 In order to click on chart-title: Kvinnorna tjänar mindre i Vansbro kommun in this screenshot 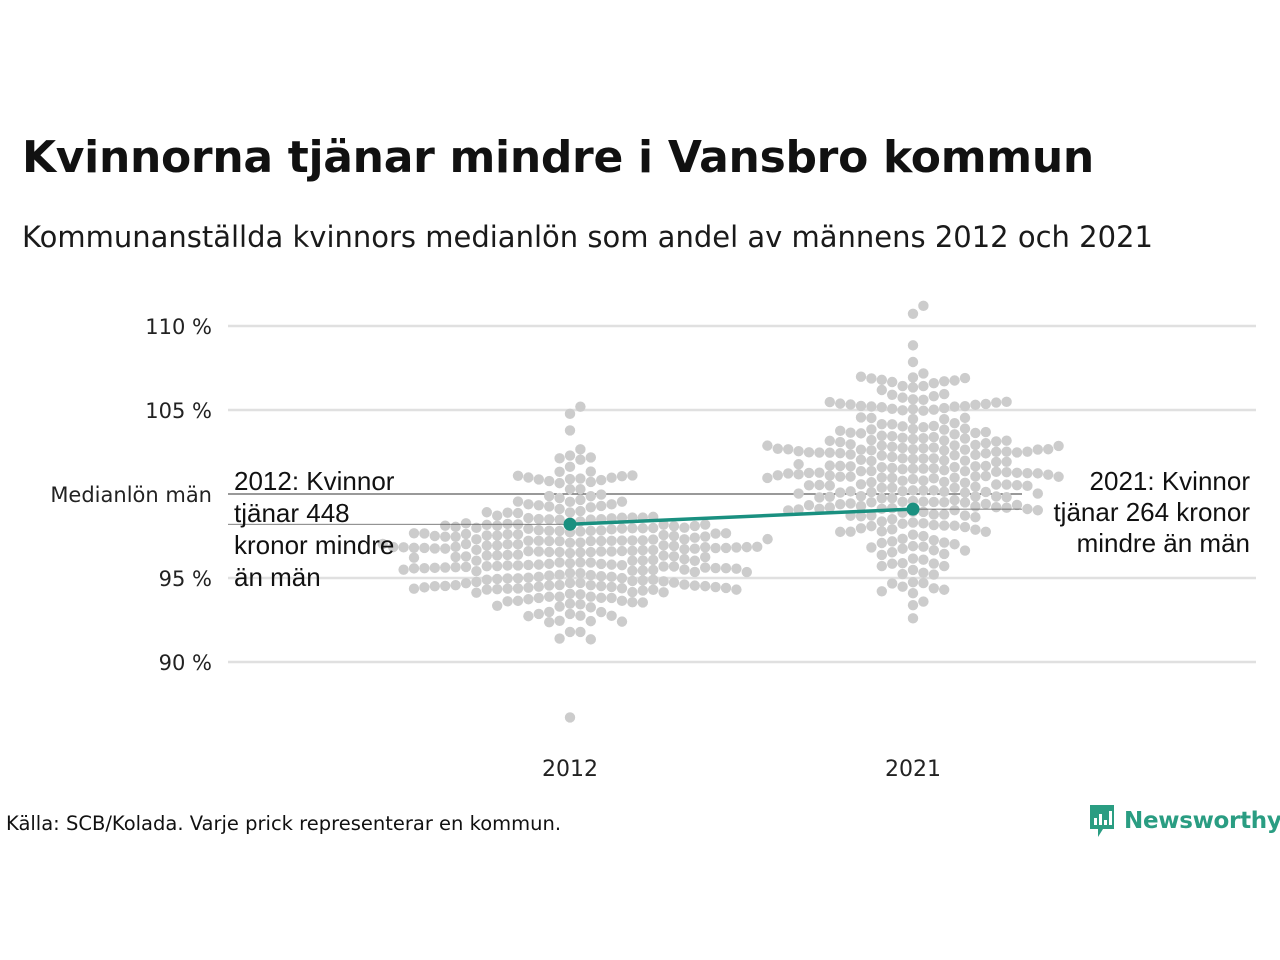, I will do `click(558, 157)`.